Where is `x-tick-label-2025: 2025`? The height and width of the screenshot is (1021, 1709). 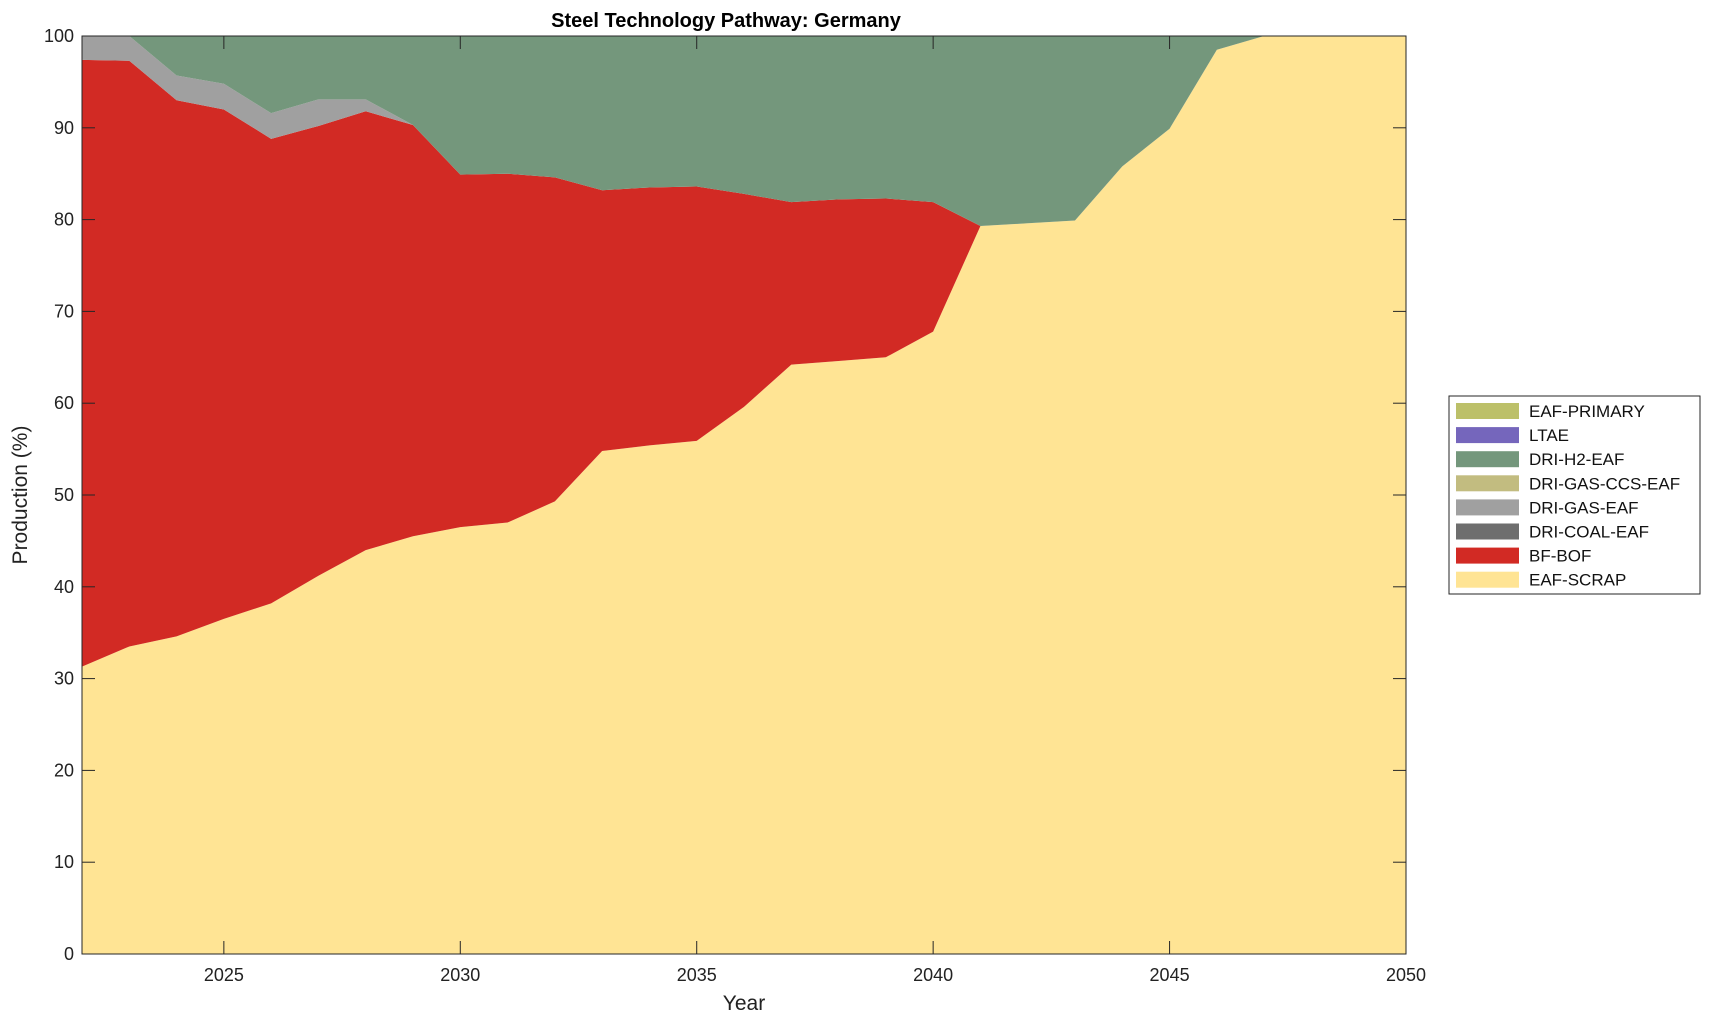
x-tick-label-2025: 2025 is located at coordinates (224, 975).